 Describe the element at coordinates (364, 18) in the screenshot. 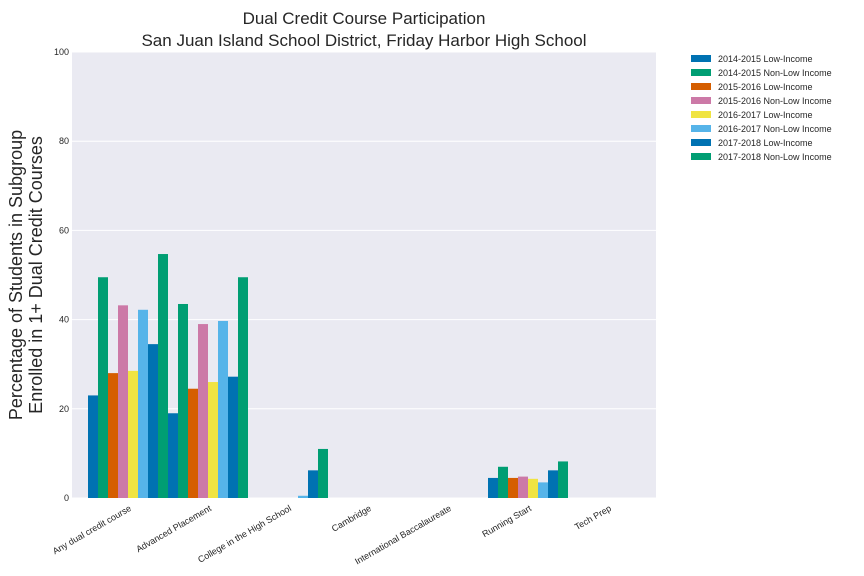

I see `chart-title-line-1: Dual Credit Course Participation` at that location.